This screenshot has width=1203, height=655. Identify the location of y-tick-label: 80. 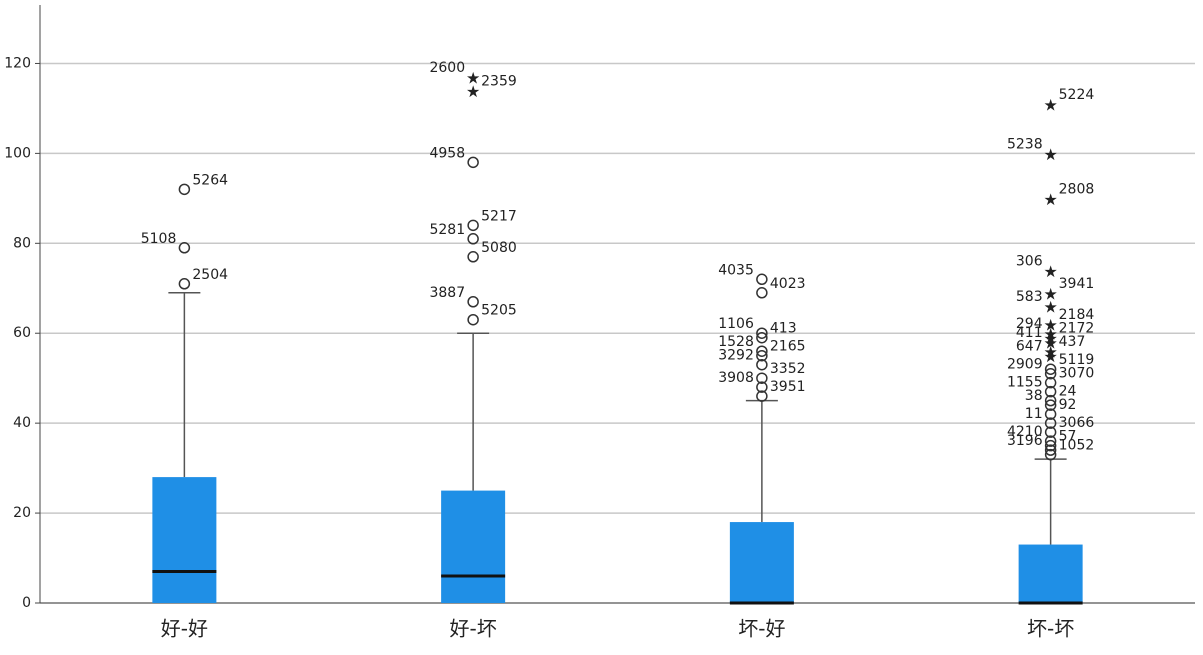
(22, 243).